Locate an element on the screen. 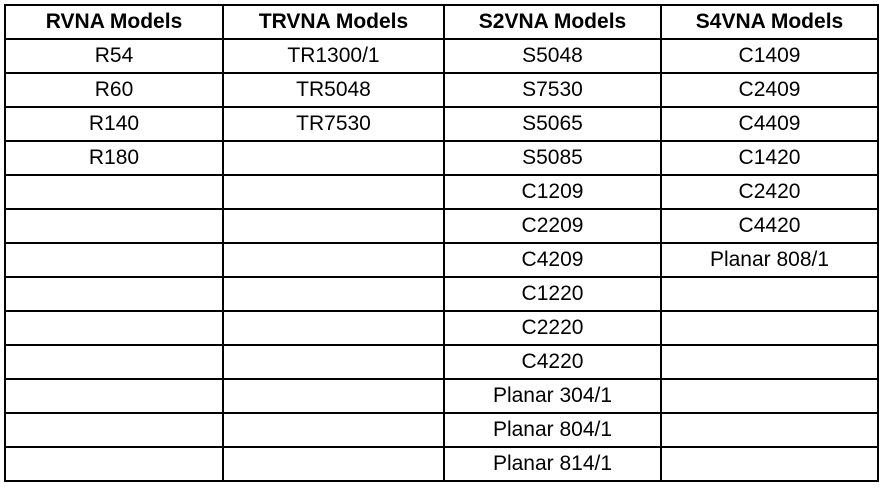  rvna-model-cell: R180 is located at coordinates (114, 158).